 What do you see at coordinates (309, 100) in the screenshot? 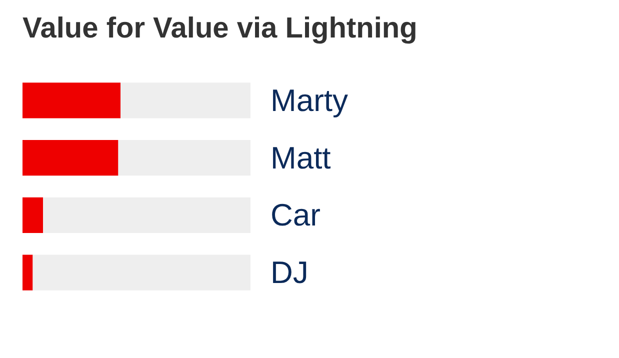
I see `y-tick-label: Marty` at bounding box center [309, 100].